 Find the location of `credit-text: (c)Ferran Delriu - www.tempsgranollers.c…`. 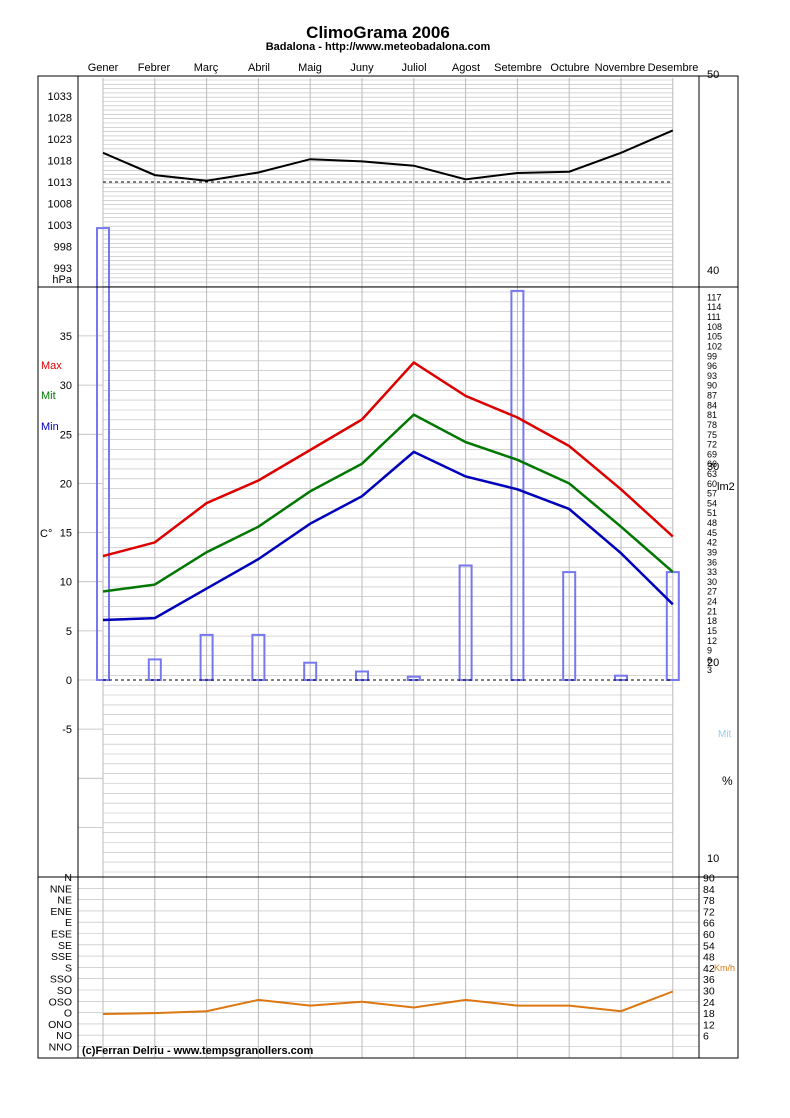

credit-text: (c)Ferran Delriu - www.tempsgranollers.c… is located at coordinates (197, 1051).